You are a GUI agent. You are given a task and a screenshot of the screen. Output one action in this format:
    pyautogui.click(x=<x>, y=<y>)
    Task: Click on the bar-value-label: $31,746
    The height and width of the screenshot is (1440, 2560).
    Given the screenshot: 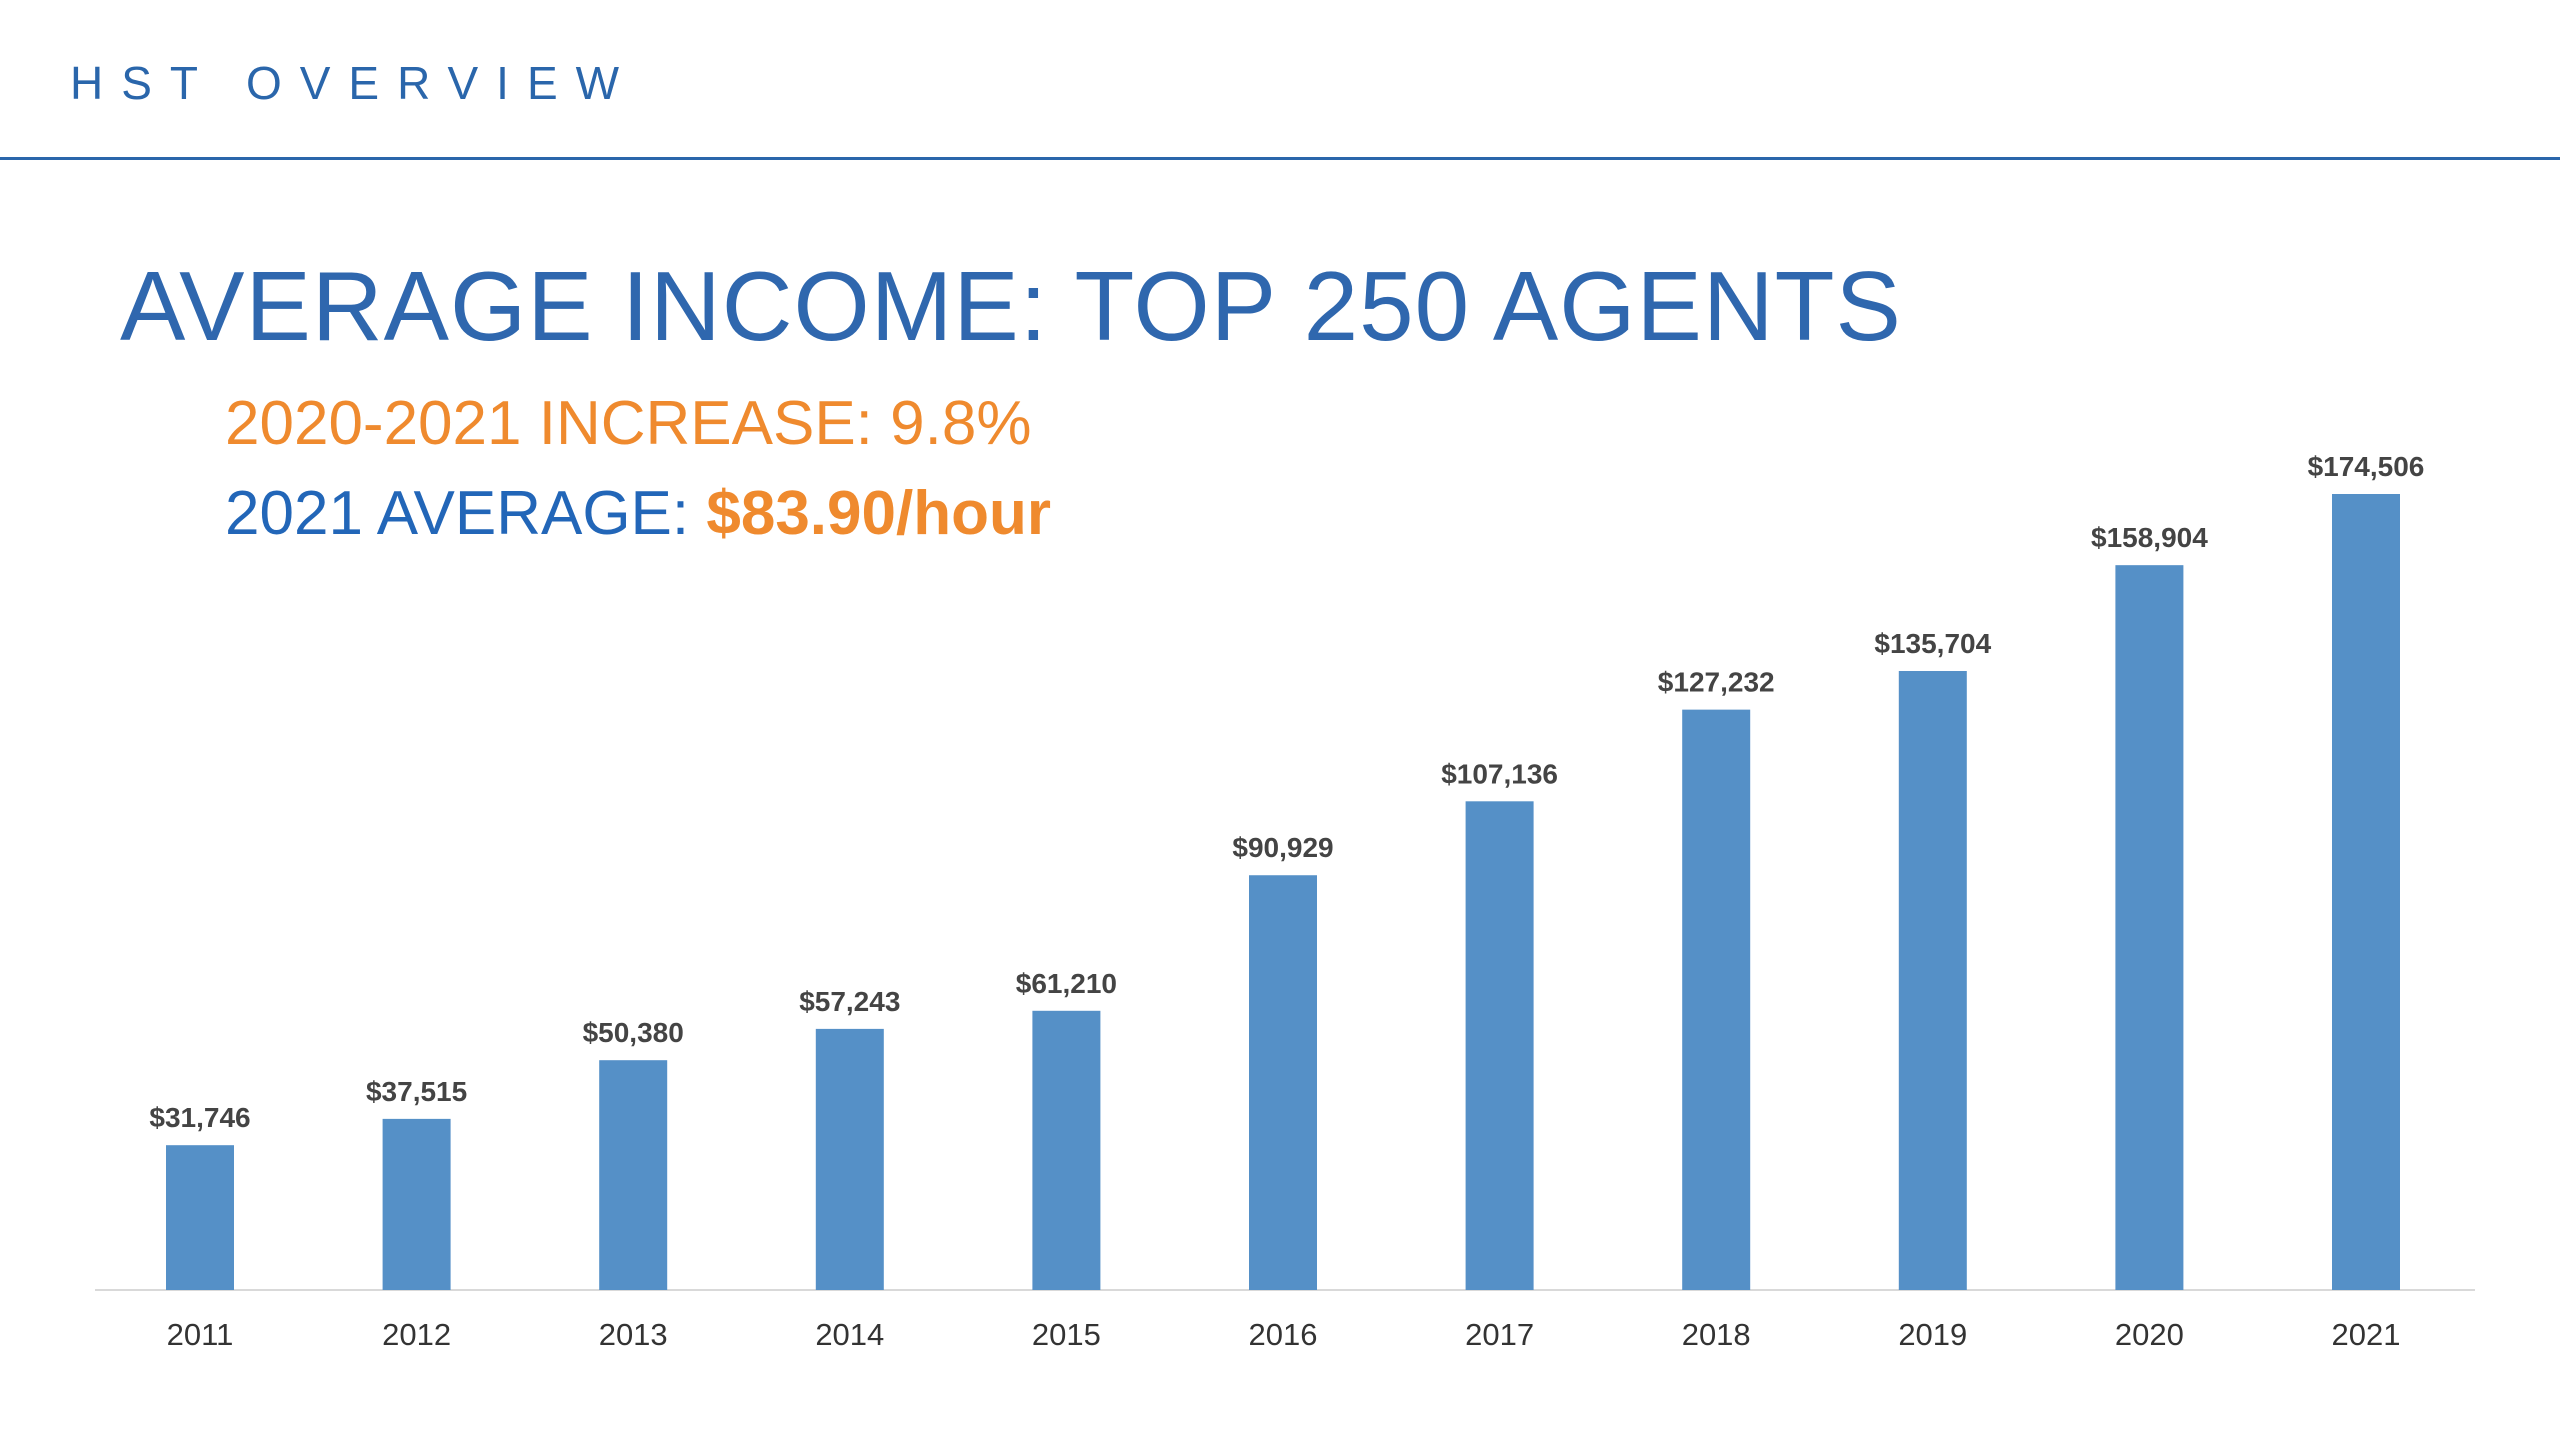 What is the action you would take?
    pyautogui.click(x=199, y=1117)
    